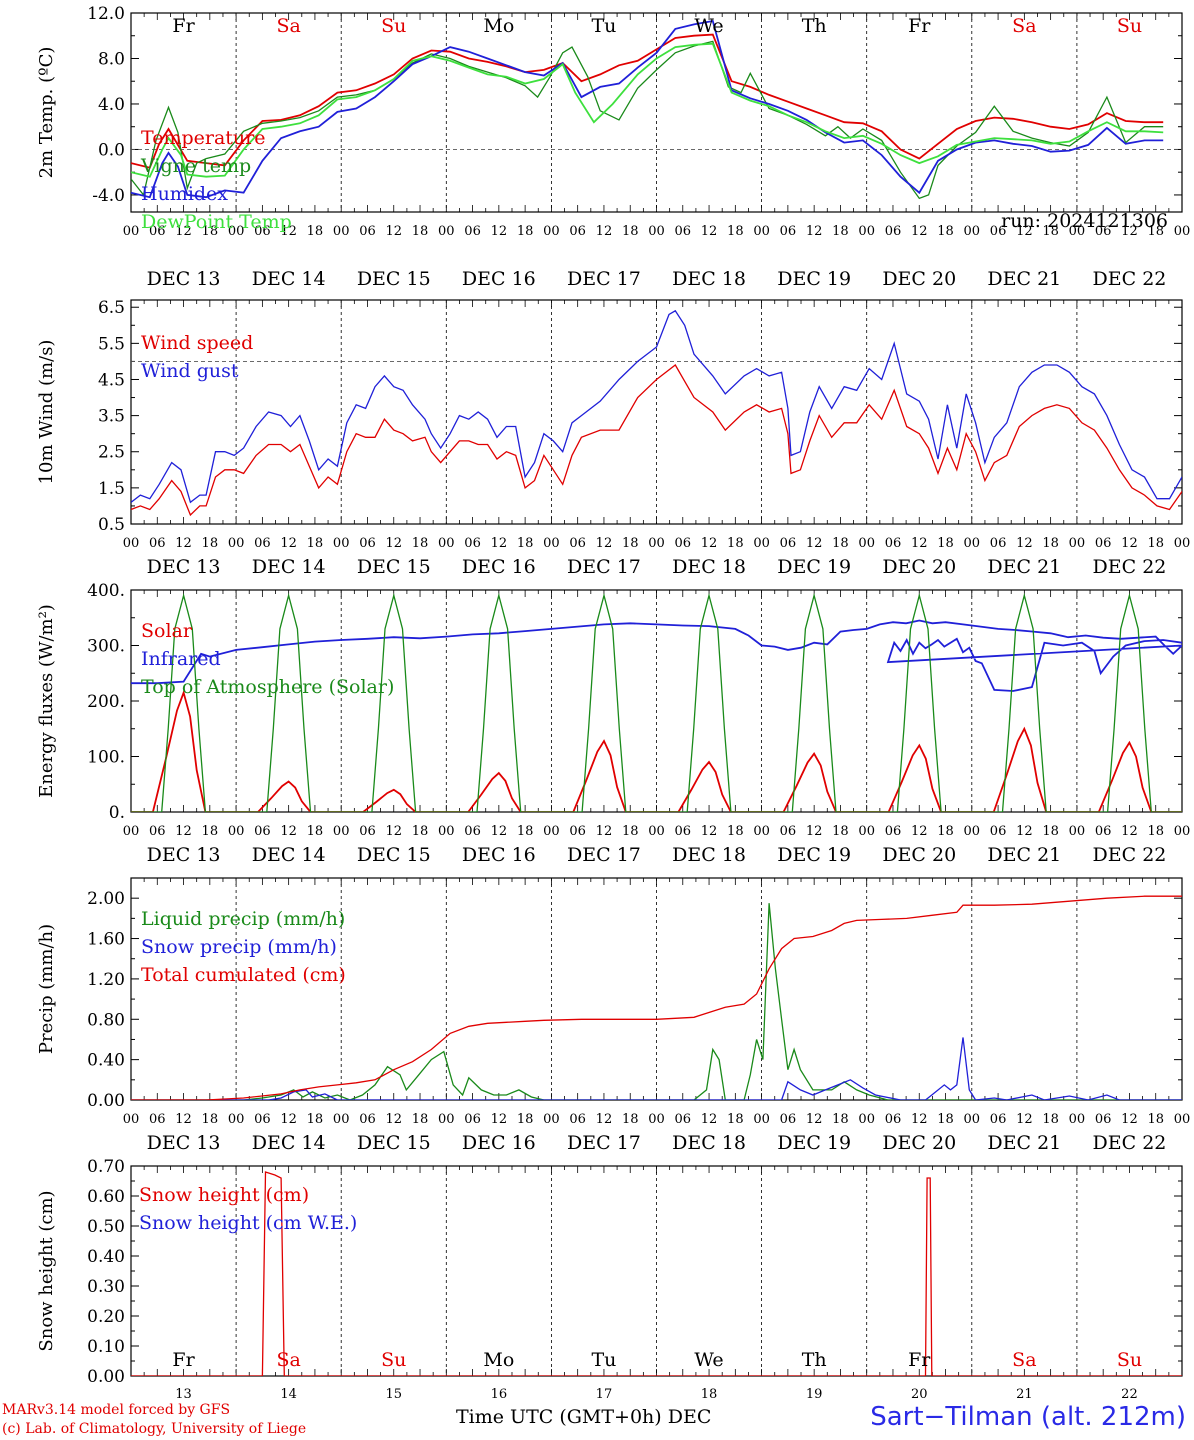 This screenshot has height=1440, width=1194. What do you see at coordinates (604, 1394) in the screenshot?
I see `day-number-label: 17` at bounding box center [604, 1394].